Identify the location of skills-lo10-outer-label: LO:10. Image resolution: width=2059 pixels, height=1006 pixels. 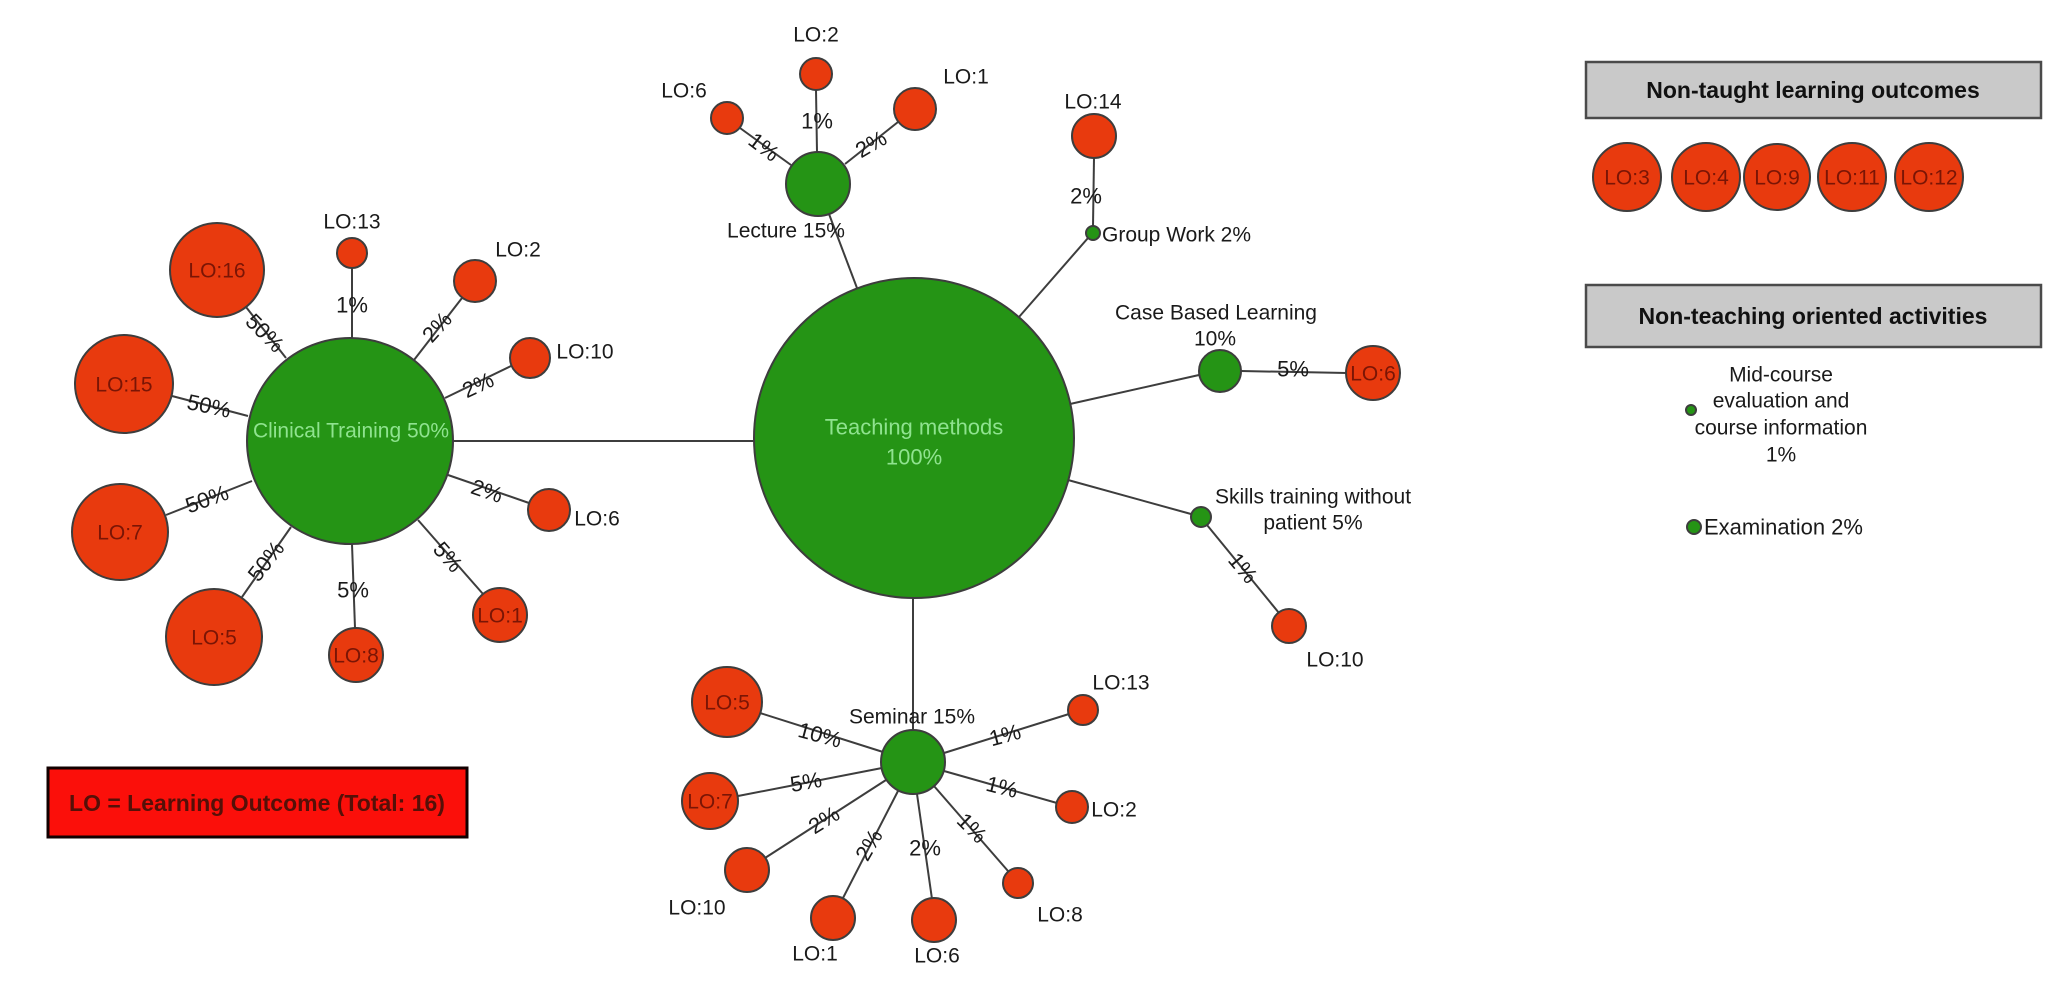
(1334, 660).